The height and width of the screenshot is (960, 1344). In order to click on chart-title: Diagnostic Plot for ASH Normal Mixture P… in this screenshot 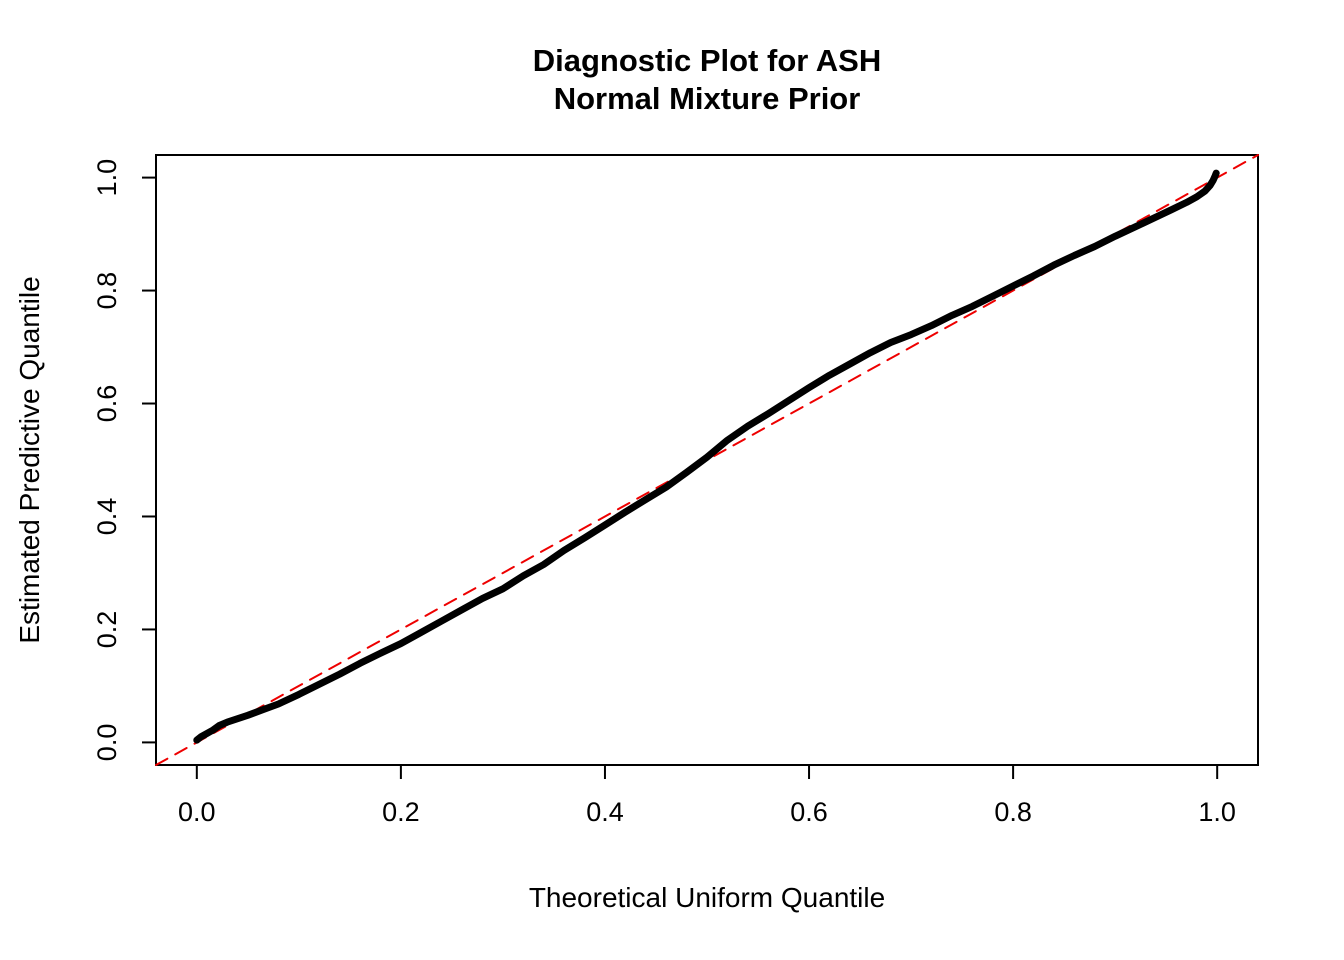, I will do `click(707, 80)`.